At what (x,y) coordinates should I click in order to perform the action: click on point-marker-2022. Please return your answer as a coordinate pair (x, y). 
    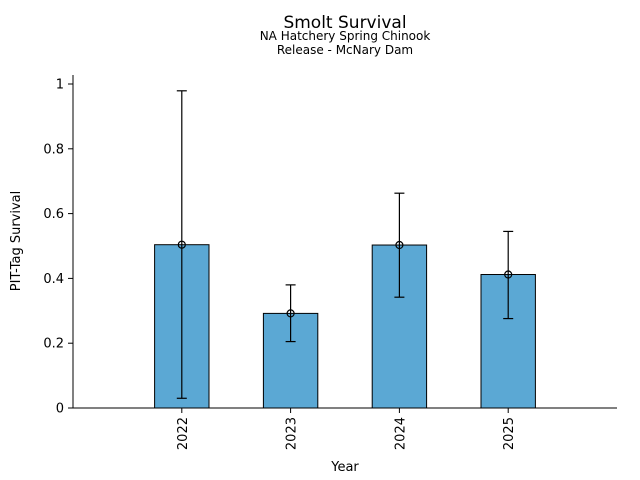
    Looking at the image, I should click on (181, 244).